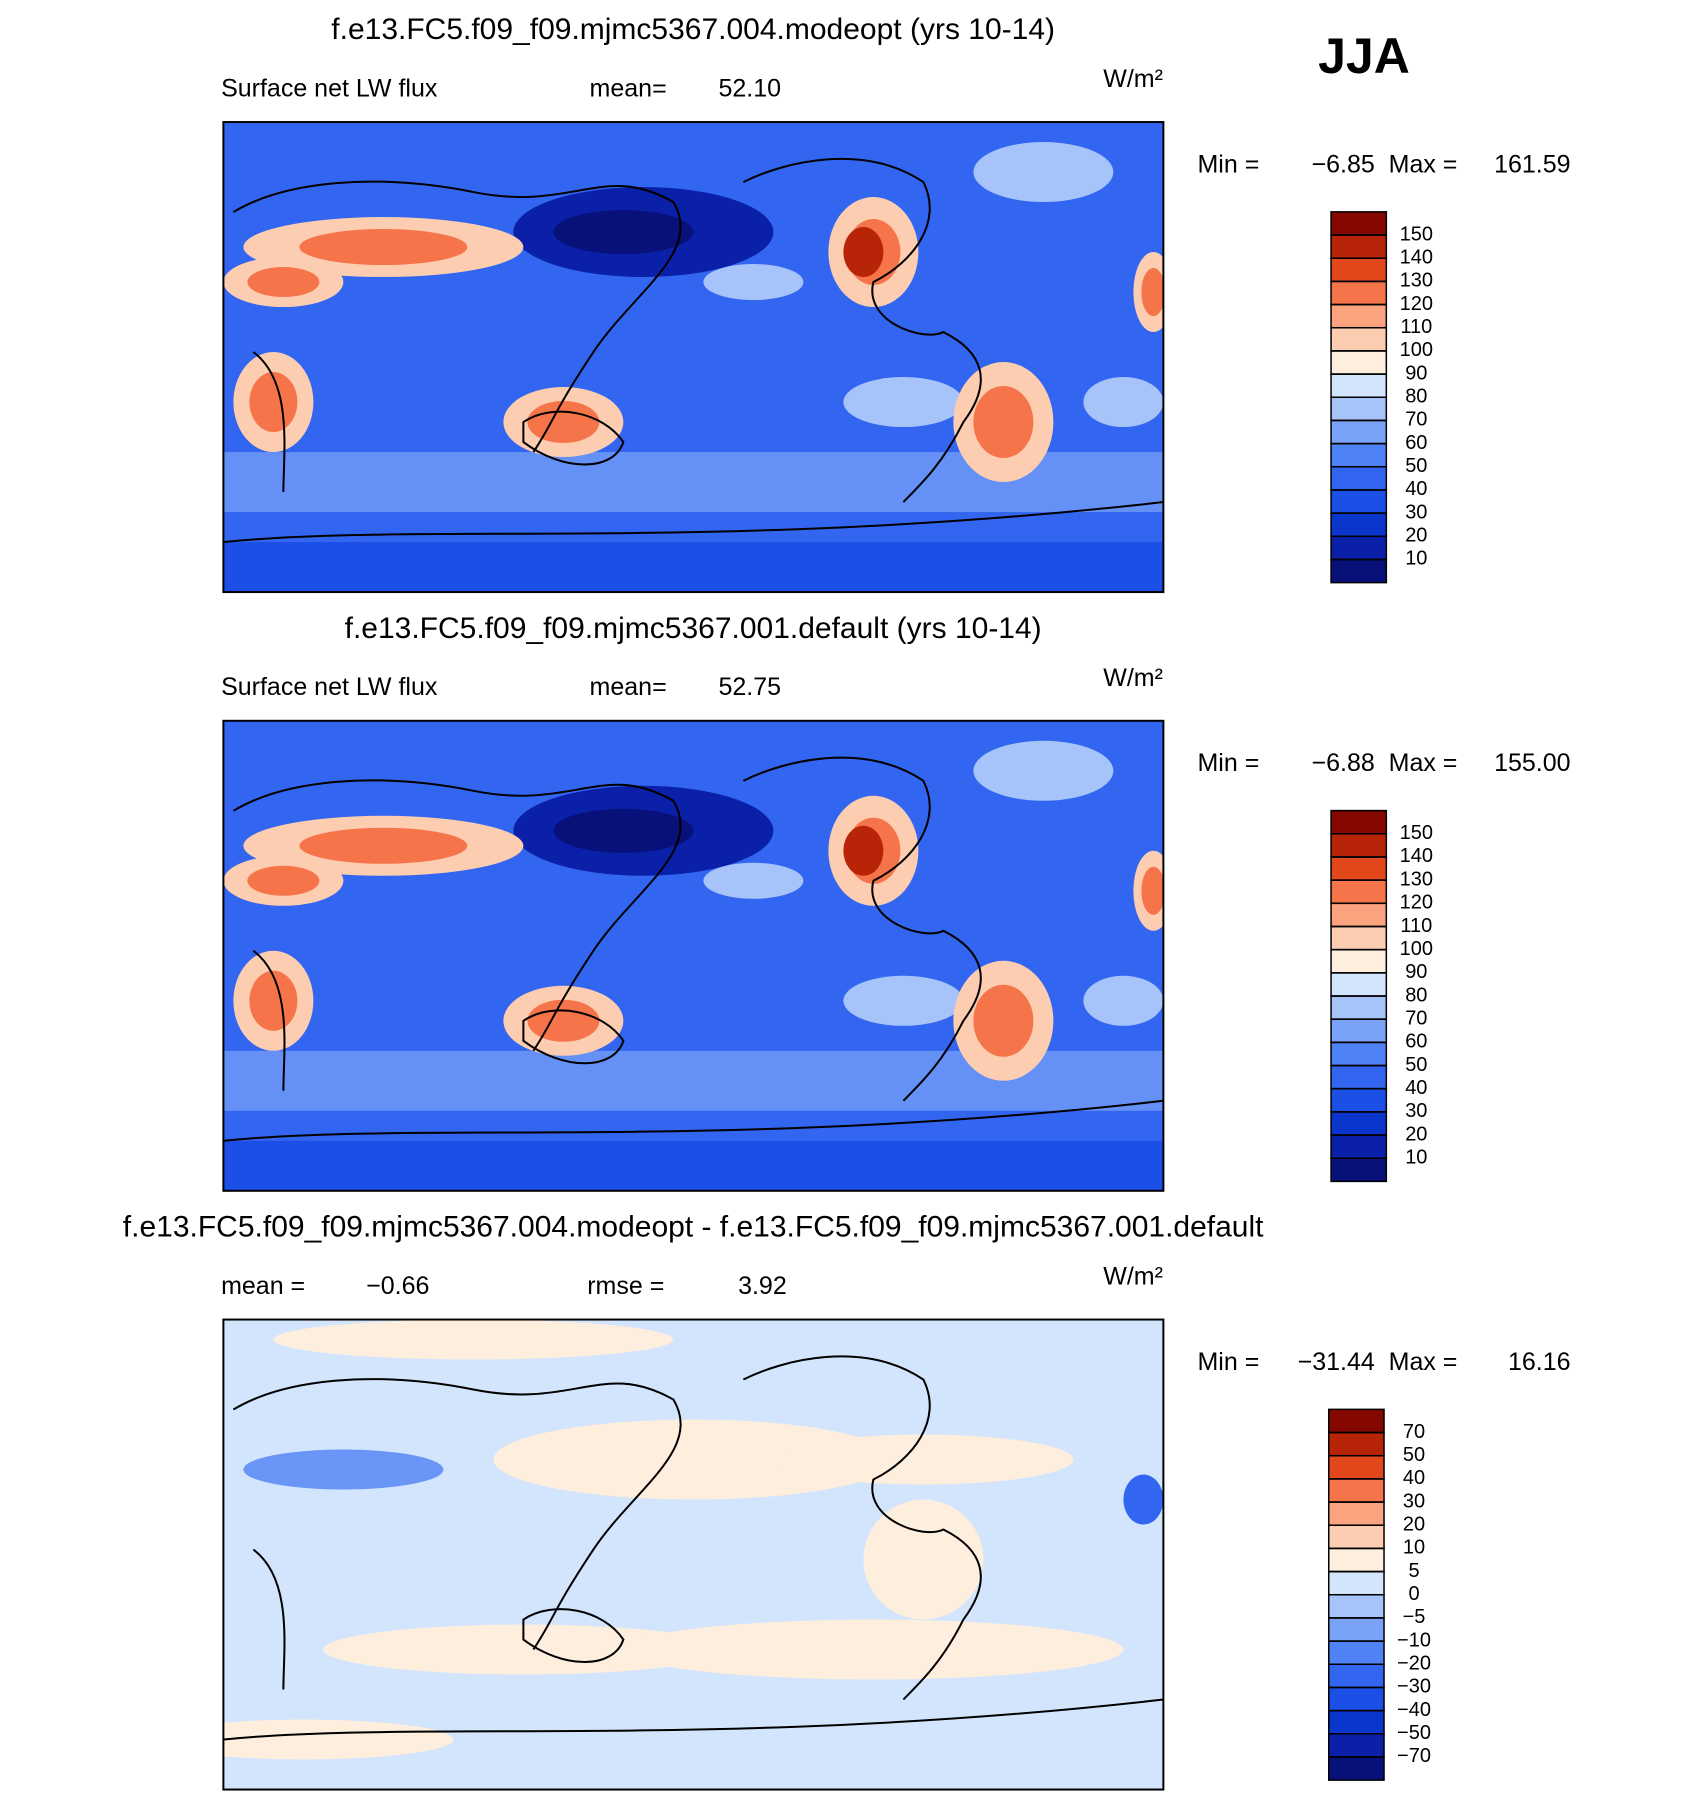  I want to click on colorbar-label: 30, so click(1416, 512).